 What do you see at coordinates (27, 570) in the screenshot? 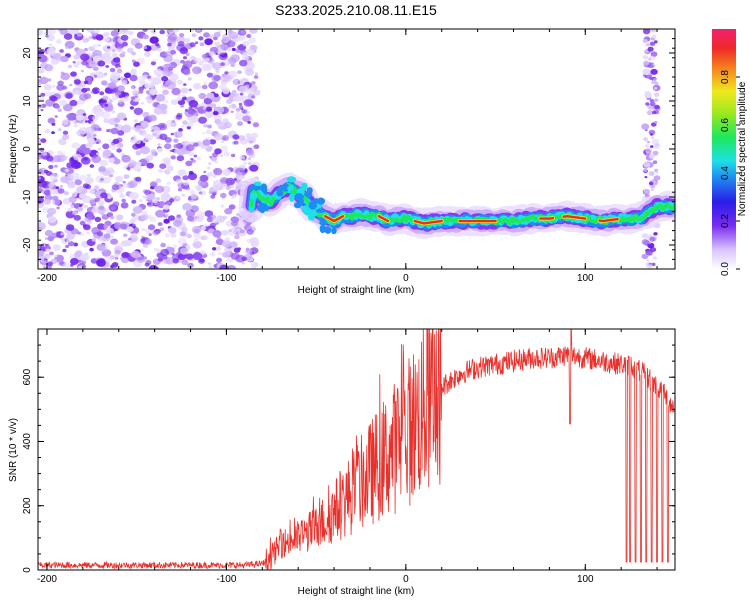
I see `snr-ytick-label: 0` at bounding box center [27, 570].